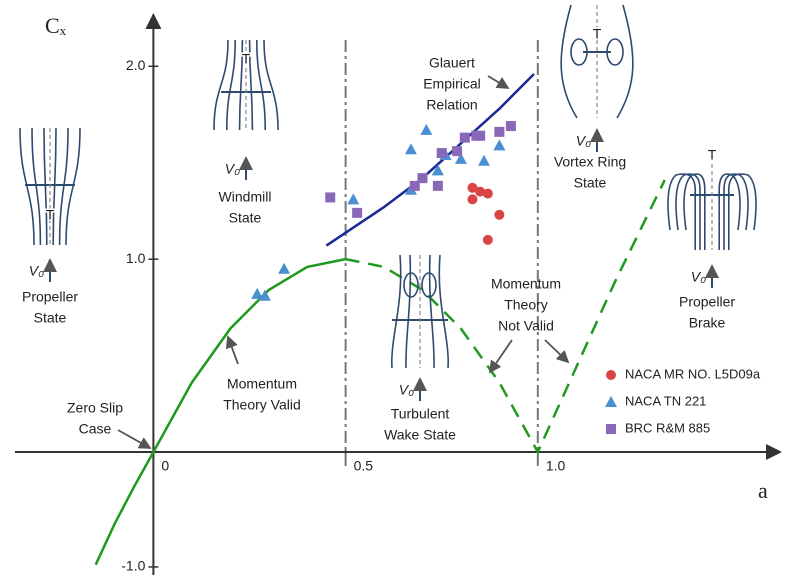  Describe the element at coordinates (420, 414) in the screenshot. I see `annotation: Turbulent` at that location.